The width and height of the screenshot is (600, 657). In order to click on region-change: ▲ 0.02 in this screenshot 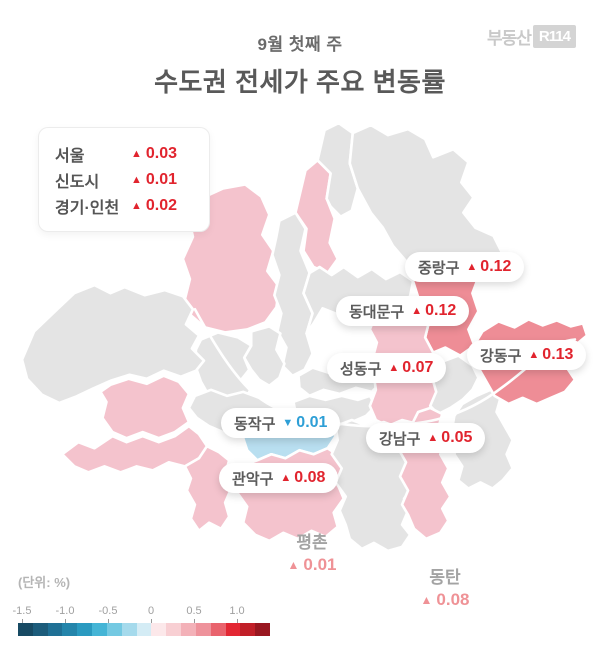, I will do `click(162, 206)`.